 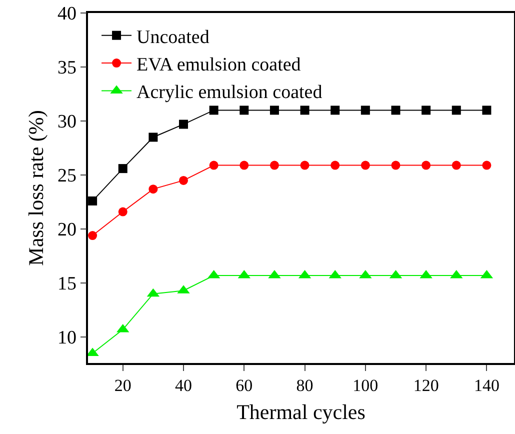 What do you see at coordinates (66, 284) in the screenshot?
I see `y-tick-label: 15` at bounding box center [66, 284].